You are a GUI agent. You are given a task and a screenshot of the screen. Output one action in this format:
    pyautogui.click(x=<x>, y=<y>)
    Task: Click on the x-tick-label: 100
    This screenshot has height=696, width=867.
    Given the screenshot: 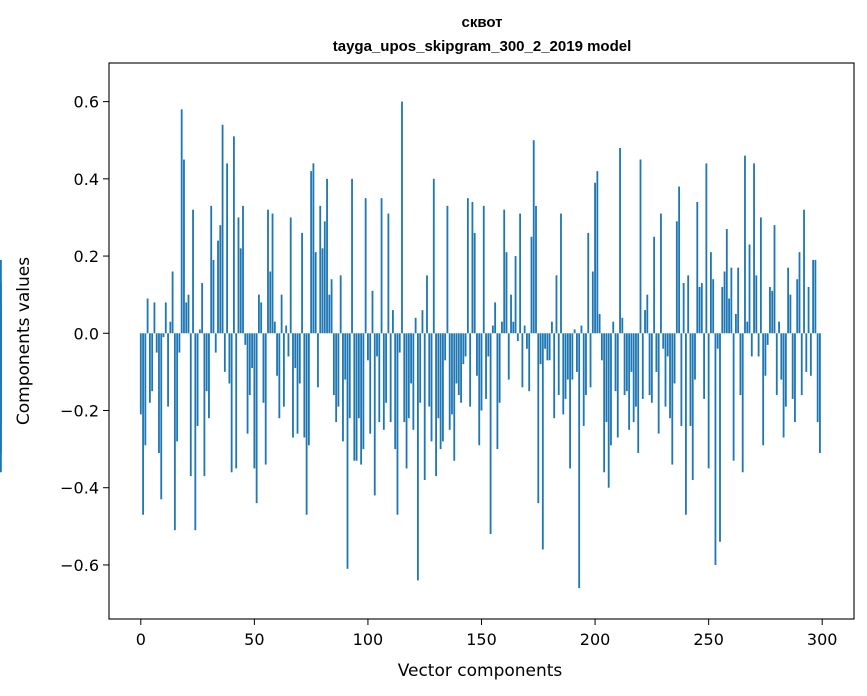 What is the action you would take?
    pyautogui.click(x=368, y=639)
    